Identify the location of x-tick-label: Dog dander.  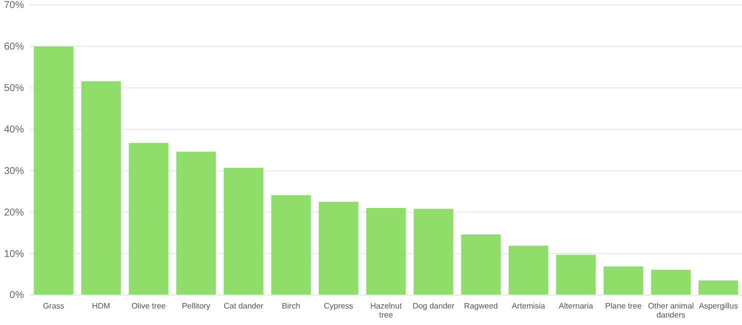
(433, 306).